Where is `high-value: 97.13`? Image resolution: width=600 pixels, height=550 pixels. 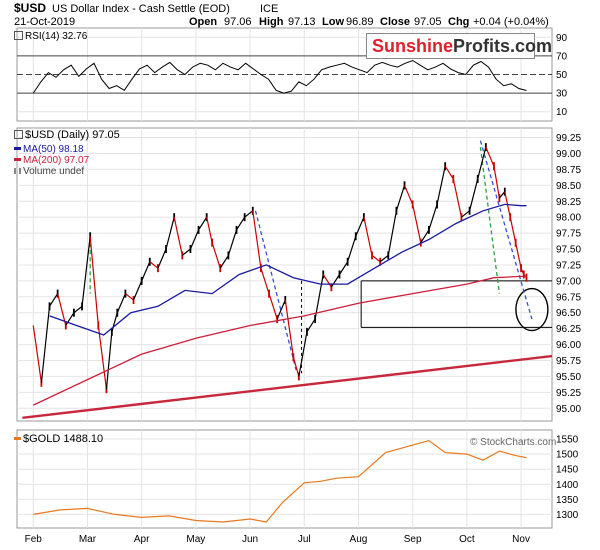 high-value: 97.13 is located at coordinates (302, 22).